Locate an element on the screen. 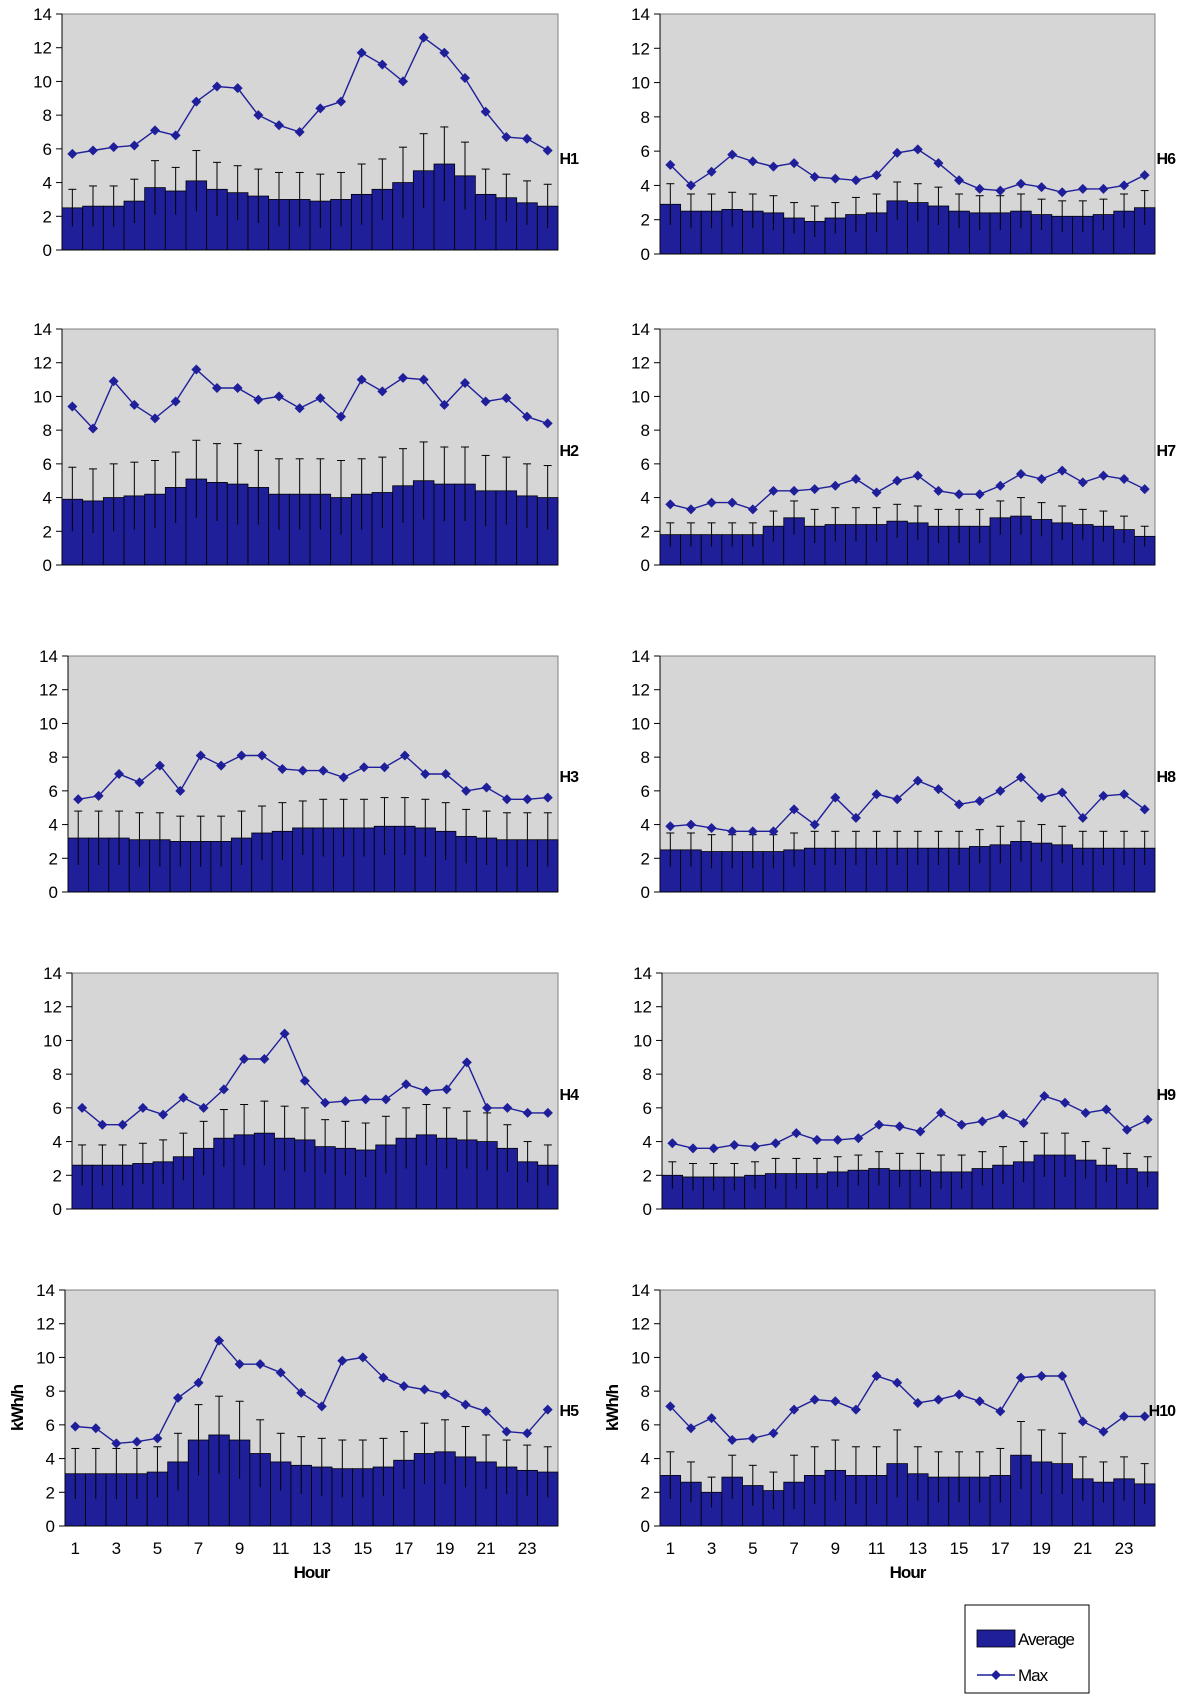 This screenshot has height=1702, width=1189. x-tick-label: 19 is located at coordinates (1041, 1548).